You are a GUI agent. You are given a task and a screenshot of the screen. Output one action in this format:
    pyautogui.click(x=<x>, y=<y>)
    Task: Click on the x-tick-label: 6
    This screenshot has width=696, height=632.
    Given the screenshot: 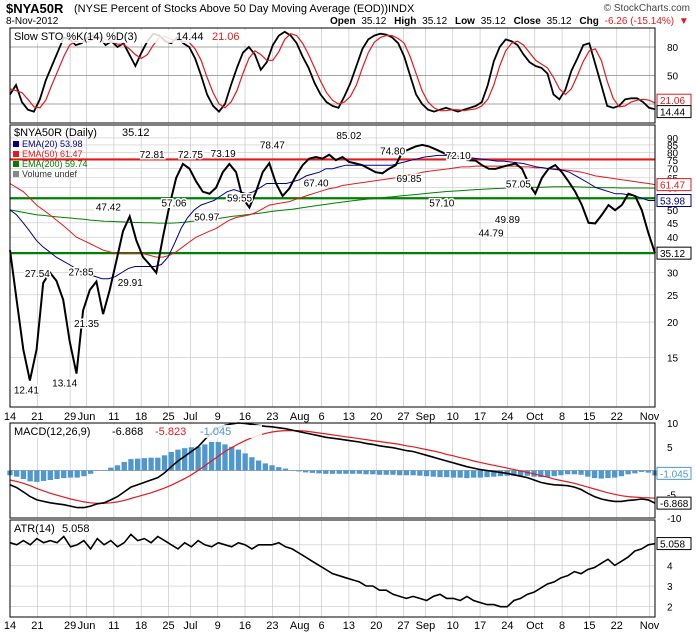 What is the action you would take?
    pyautogui.click(x=322, y=417)
    